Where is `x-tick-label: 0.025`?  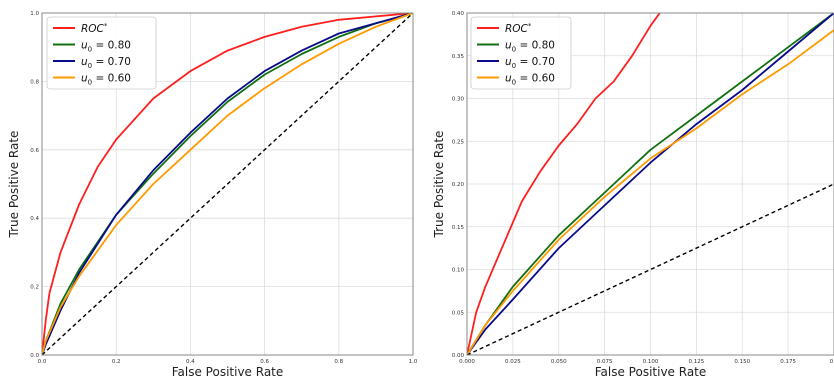
x-tick-label: 0.025 is located at coordinates (513, 362).